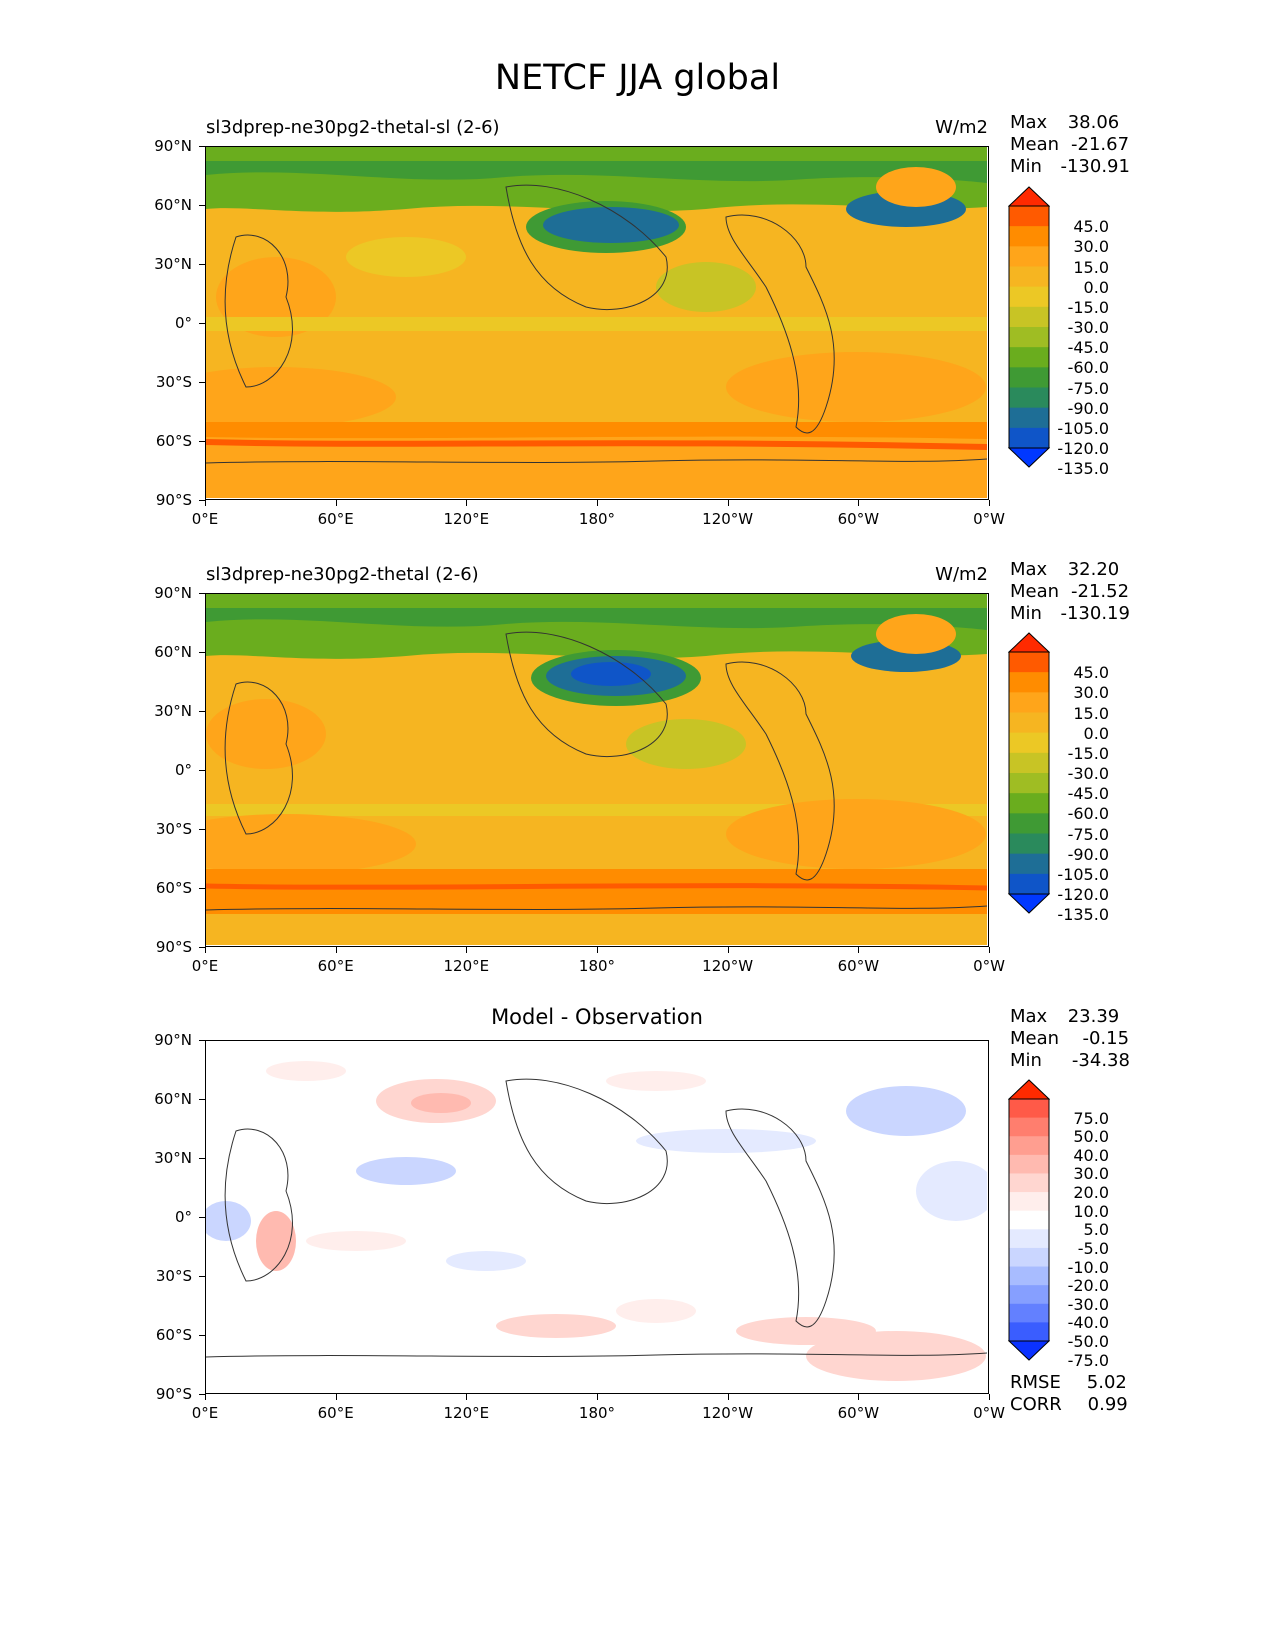  Describe the element at coordinates (989, 519) in the screenshot. I see `lon-tick-label: 0°W` at that location.